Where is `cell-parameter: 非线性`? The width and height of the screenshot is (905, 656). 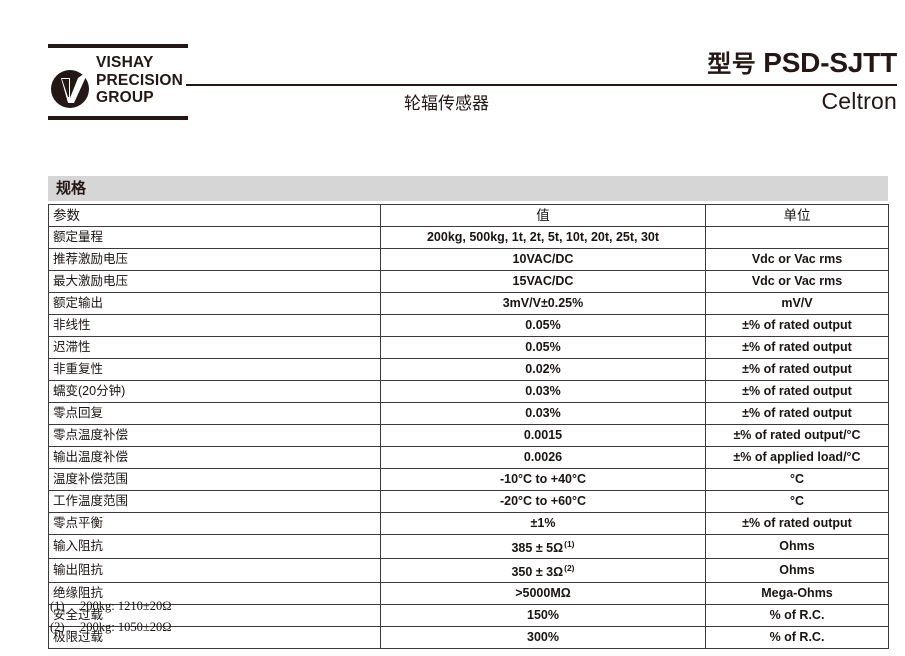
cell-parameter: 非线性 is located at coordinates (214, 325).